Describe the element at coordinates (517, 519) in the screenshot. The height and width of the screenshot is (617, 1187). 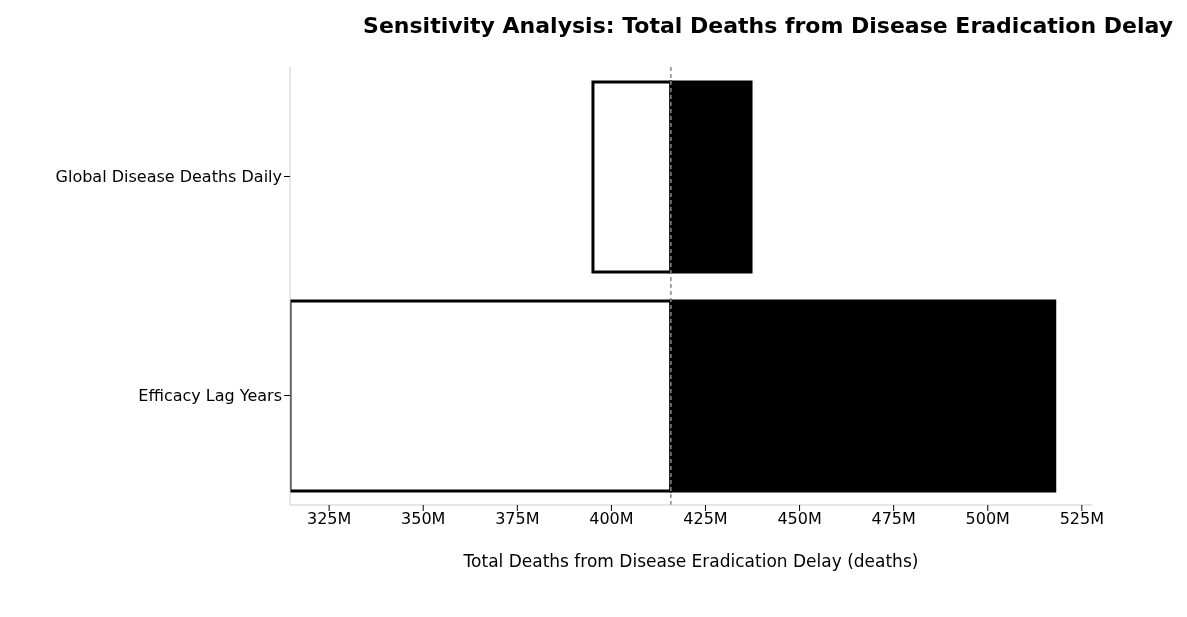
I see `x-tick-label: 375M` at that location.